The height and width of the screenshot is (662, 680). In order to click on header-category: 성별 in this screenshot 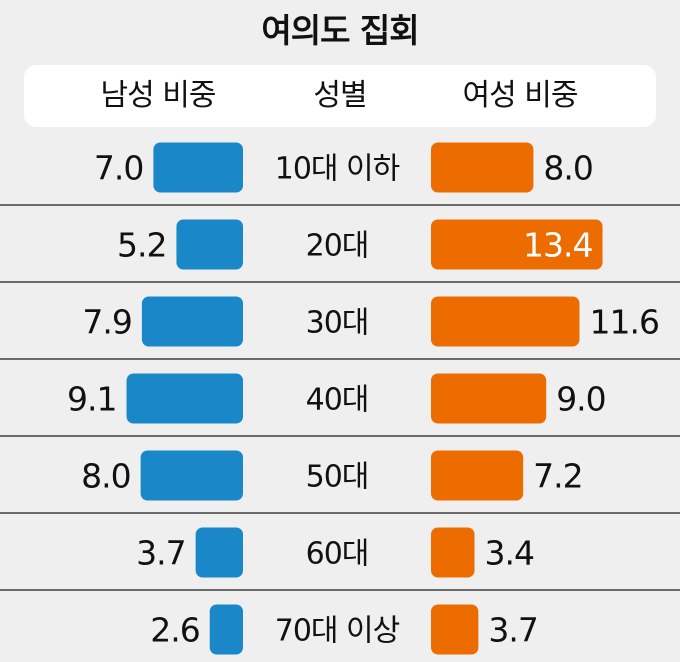, I will do `click(340, 95)`.